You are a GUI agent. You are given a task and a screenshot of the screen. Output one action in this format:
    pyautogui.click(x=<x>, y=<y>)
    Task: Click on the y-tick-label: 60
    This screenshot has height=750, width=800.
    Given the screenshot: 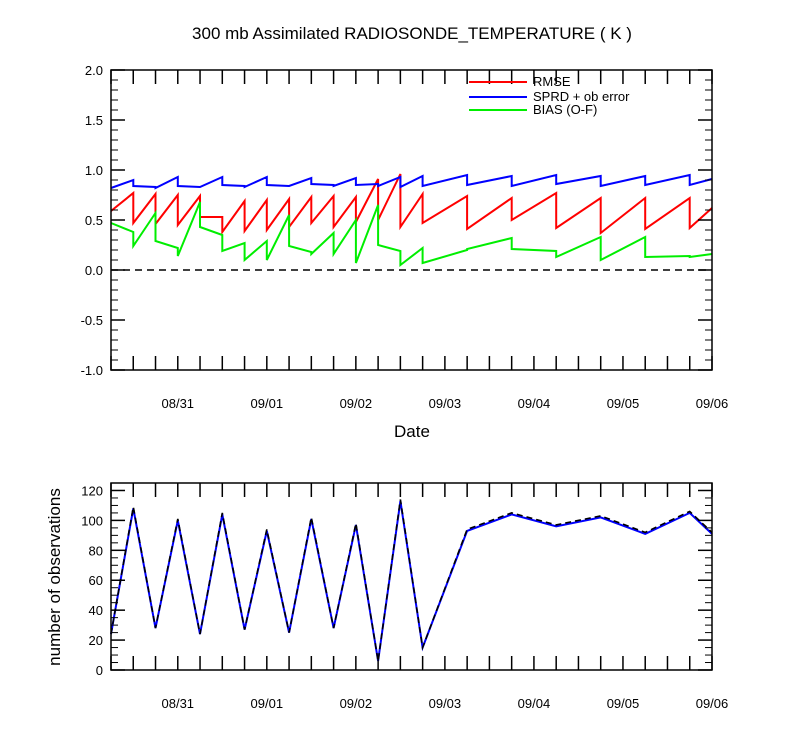 What is the action you would take?
    pyautogui.click(x=96, y=580)
    